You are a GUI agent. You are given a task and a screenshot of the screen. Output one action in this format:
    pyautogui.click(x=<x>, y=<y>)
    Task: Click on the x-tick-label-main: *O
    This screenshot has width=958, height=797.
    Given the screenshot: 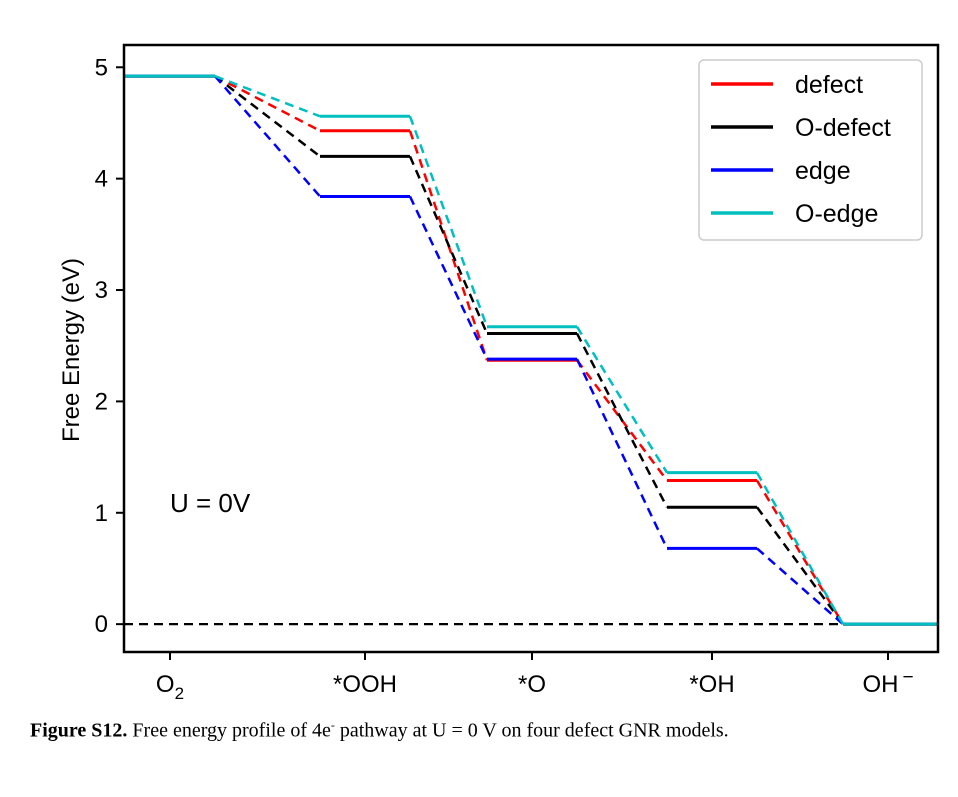 What is the action you would take?
    pyautogui.click(x=532, y=684)
    